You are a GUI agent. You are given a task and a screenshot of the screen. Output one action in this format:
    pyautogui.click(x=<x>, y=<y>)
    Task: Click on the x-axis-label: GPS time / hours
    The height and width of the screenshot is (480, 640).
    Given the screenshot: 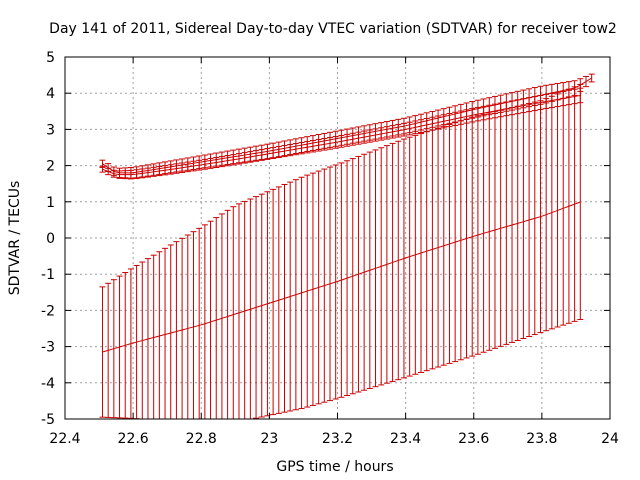 What is the action you would take?
    pyautogui.click(x=334, y=467)
    